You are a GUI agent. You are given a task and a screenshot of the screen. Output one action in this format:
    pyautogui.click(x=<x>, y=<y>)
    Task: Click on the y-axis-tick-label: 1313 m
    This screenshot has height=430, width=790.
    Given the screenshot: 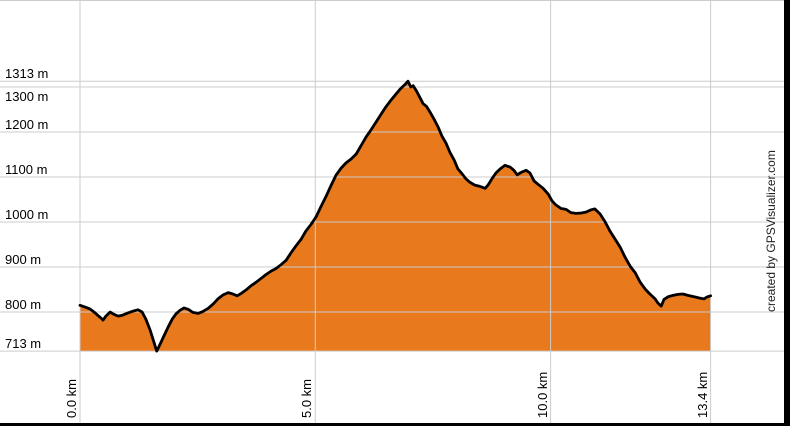 What is the action you would take?
    pyautogui.click(x=27, y=74)
    